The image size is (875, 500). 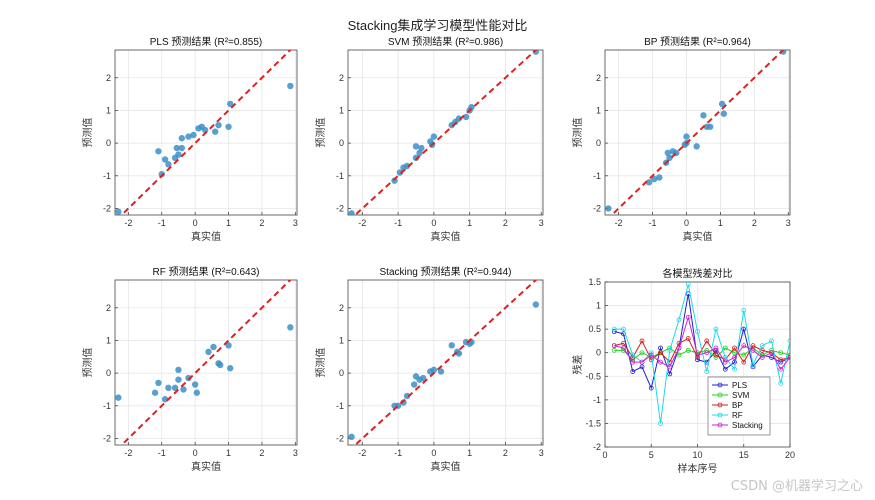 I want to click on legend-marker, so click(x=720, y=405).